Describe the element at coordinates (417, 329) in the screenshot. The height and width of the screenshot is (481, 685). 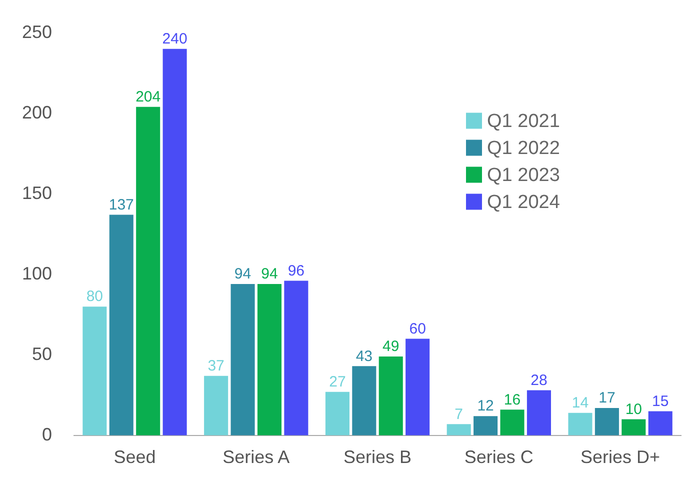
I see `data-label: 60` at that location.